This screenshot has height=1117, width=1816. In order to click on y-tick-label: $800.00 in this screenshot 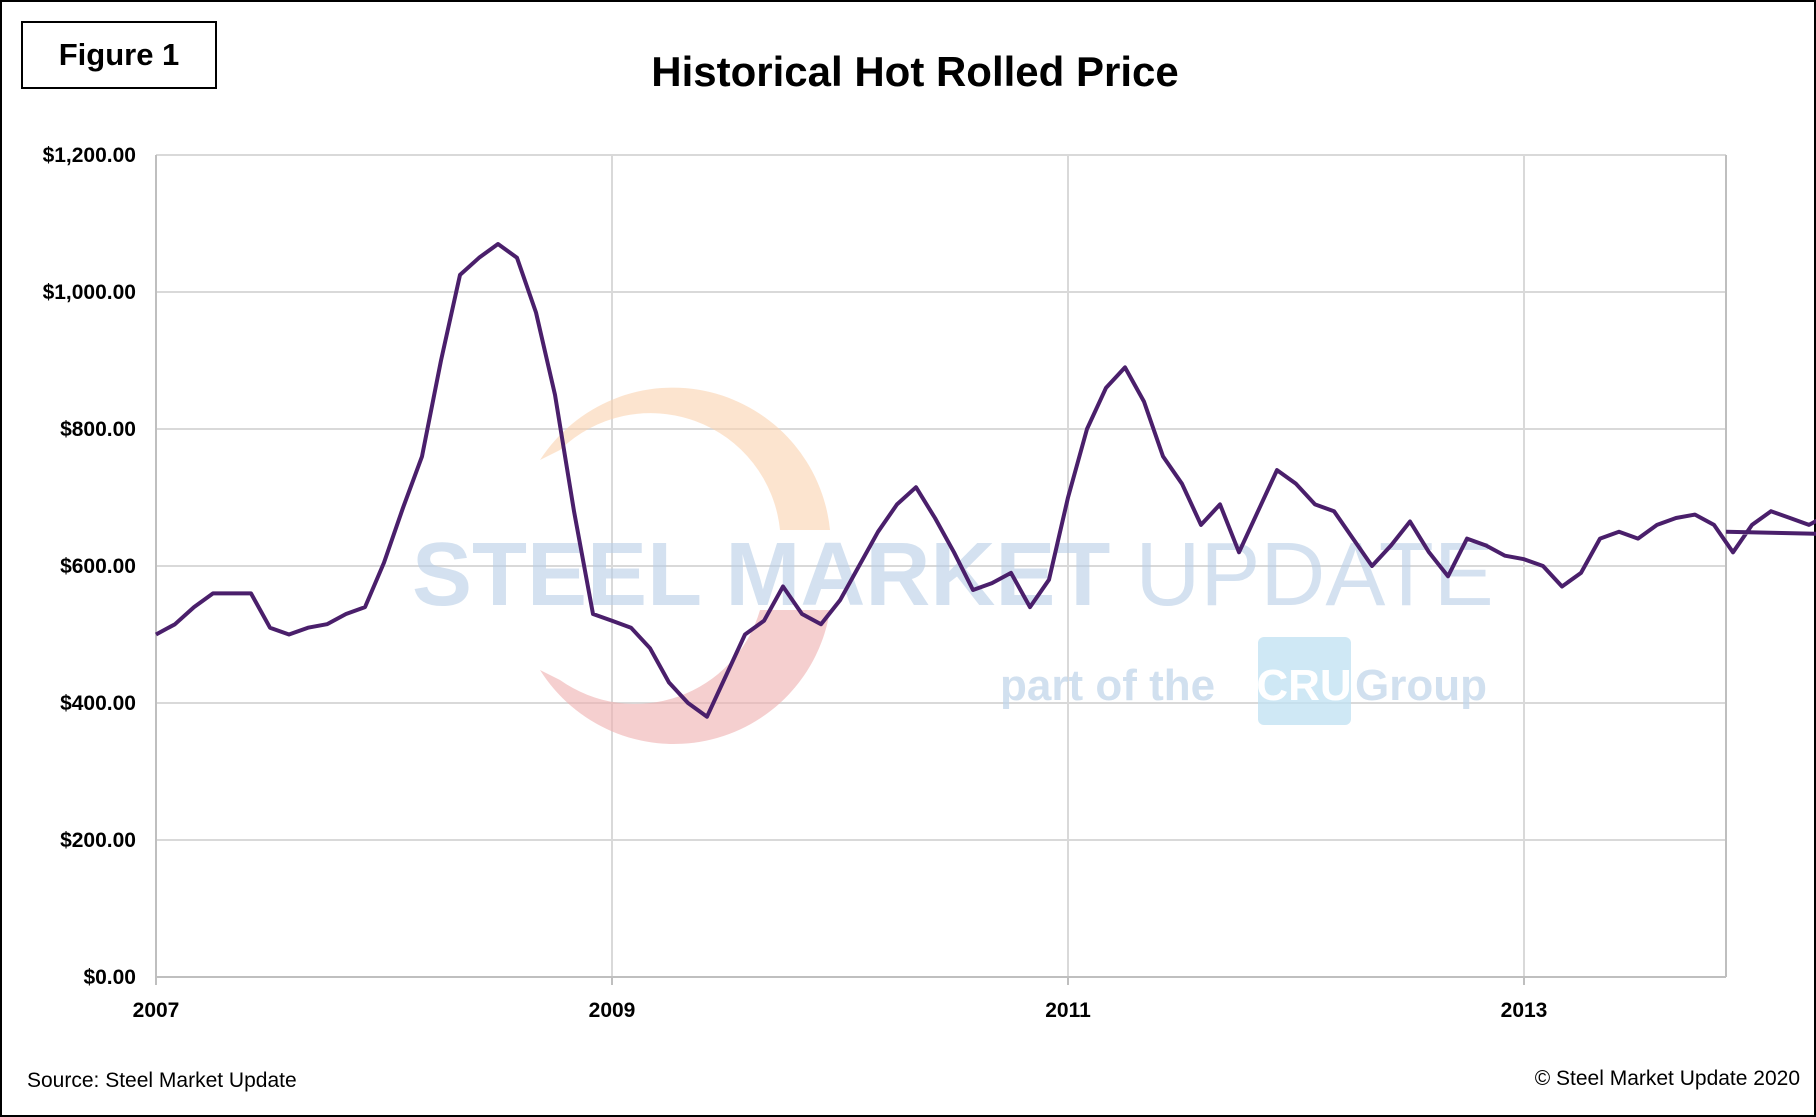, I will do `click(98, 429)`.